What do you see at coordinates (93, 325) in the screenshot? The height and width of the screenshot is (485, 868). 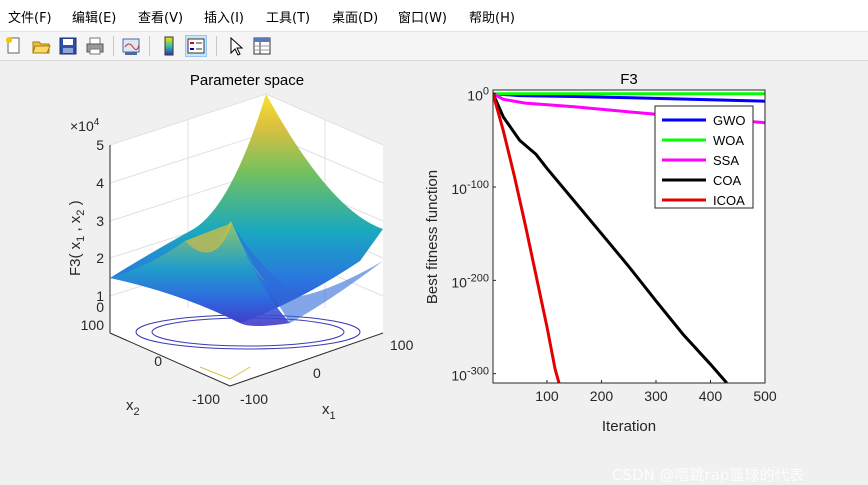 I see `x2-tick: 100` at bounding box center [93, 325].